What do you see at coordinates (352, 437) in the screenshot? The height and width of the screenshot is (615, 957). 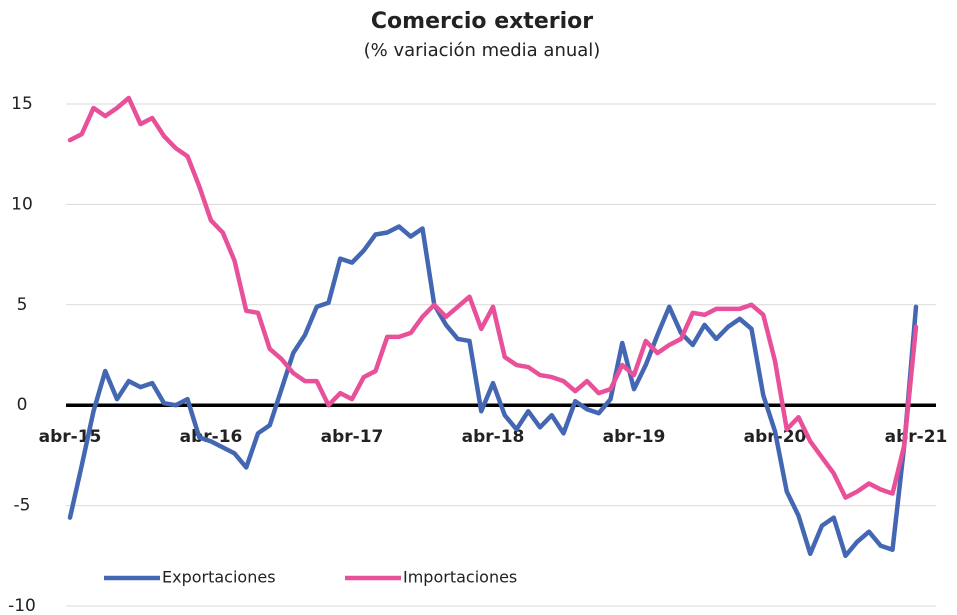 I see `x-tick-label: abr-17` at bounding box center [352, 437].